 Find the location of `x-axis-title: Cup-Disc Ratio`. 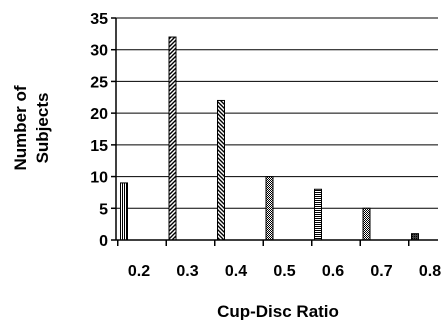

x-axis-title: Cup-Disc Ratio is located at coordinates (278, 311).